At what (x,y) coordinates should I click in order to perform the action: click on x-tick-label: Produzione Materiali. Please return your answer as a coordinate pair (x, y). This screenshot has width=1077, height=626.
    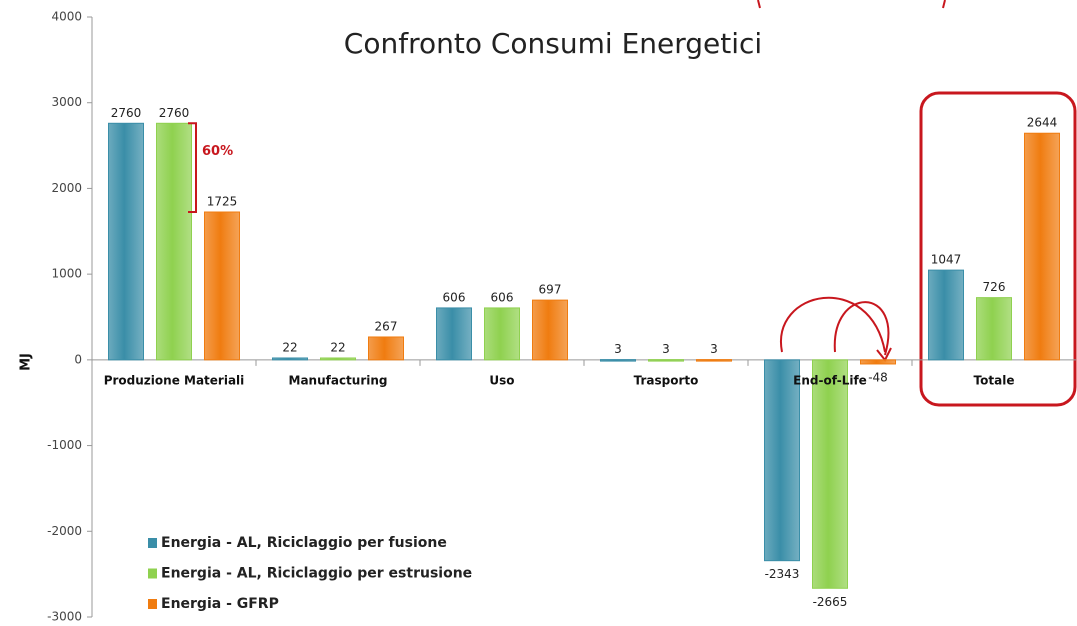
    Looking at the image, I should click on (174, 380).